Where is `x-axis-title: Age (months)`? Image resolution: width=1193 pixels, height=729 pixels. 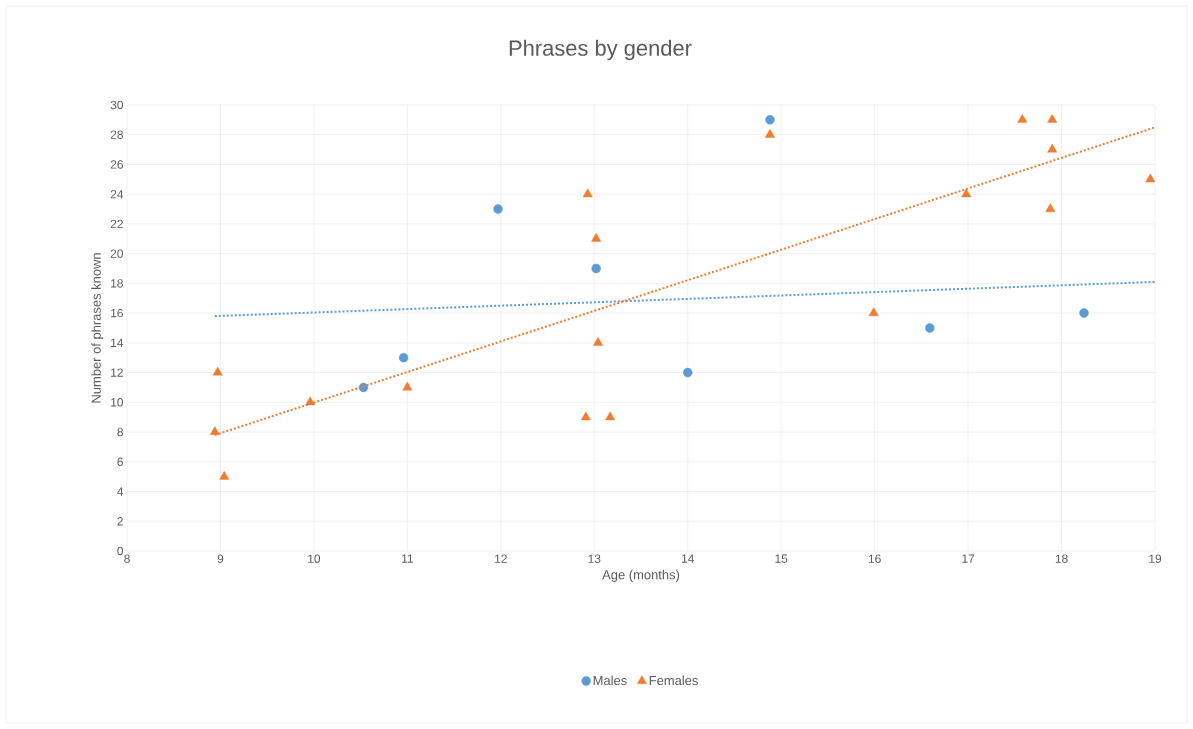 x-axis-title: Age (months) is located at coordinates (641, 575).